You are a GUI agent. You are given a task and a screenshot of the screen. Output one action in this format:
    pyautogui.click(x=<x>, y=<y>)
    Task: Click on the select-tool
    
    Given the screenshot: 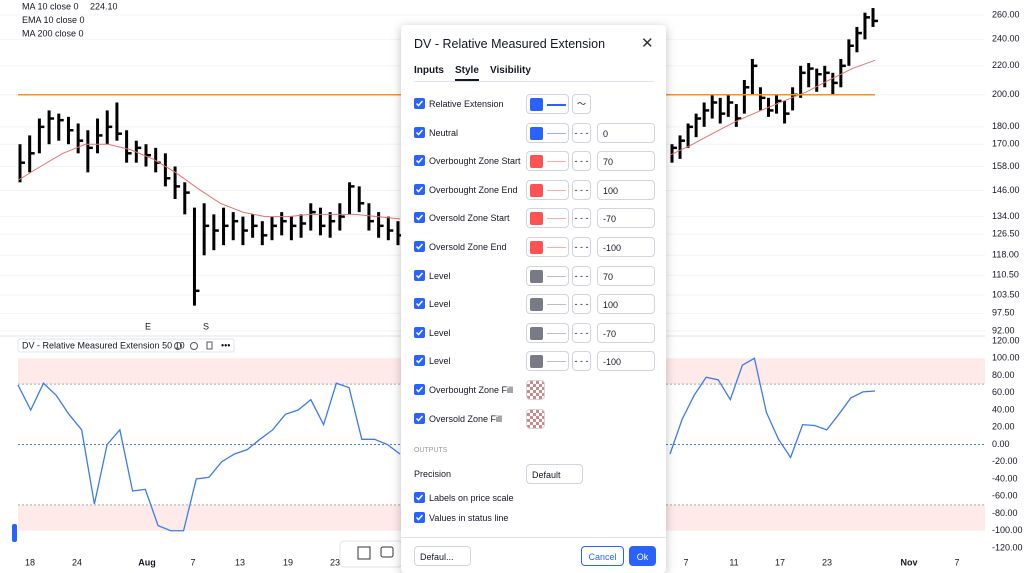 What is the action you would take?
    pyautogui.click(x=364, y=553)
    